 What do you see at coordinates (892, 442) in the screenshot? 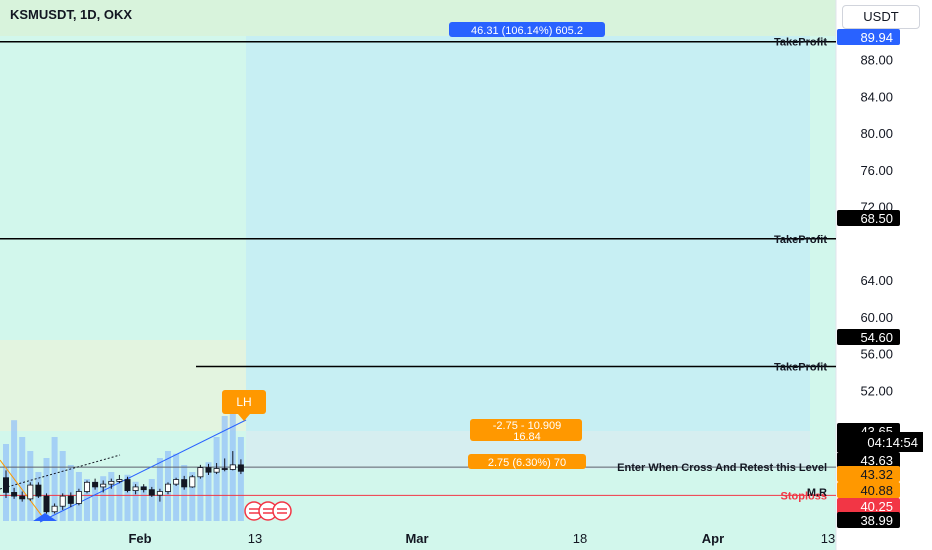
I see `countdown-text: 04:14:54` at bounding box center [892, 442].